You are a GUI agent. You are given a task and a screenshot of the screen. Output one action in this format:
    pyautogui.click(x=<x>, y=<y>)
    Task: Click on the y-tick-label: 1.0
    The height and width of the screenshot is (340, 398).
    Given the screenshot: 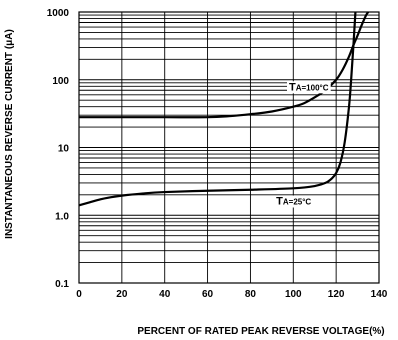 What is the action you would take?
    pyautogui.click(x=62, y=216)
    